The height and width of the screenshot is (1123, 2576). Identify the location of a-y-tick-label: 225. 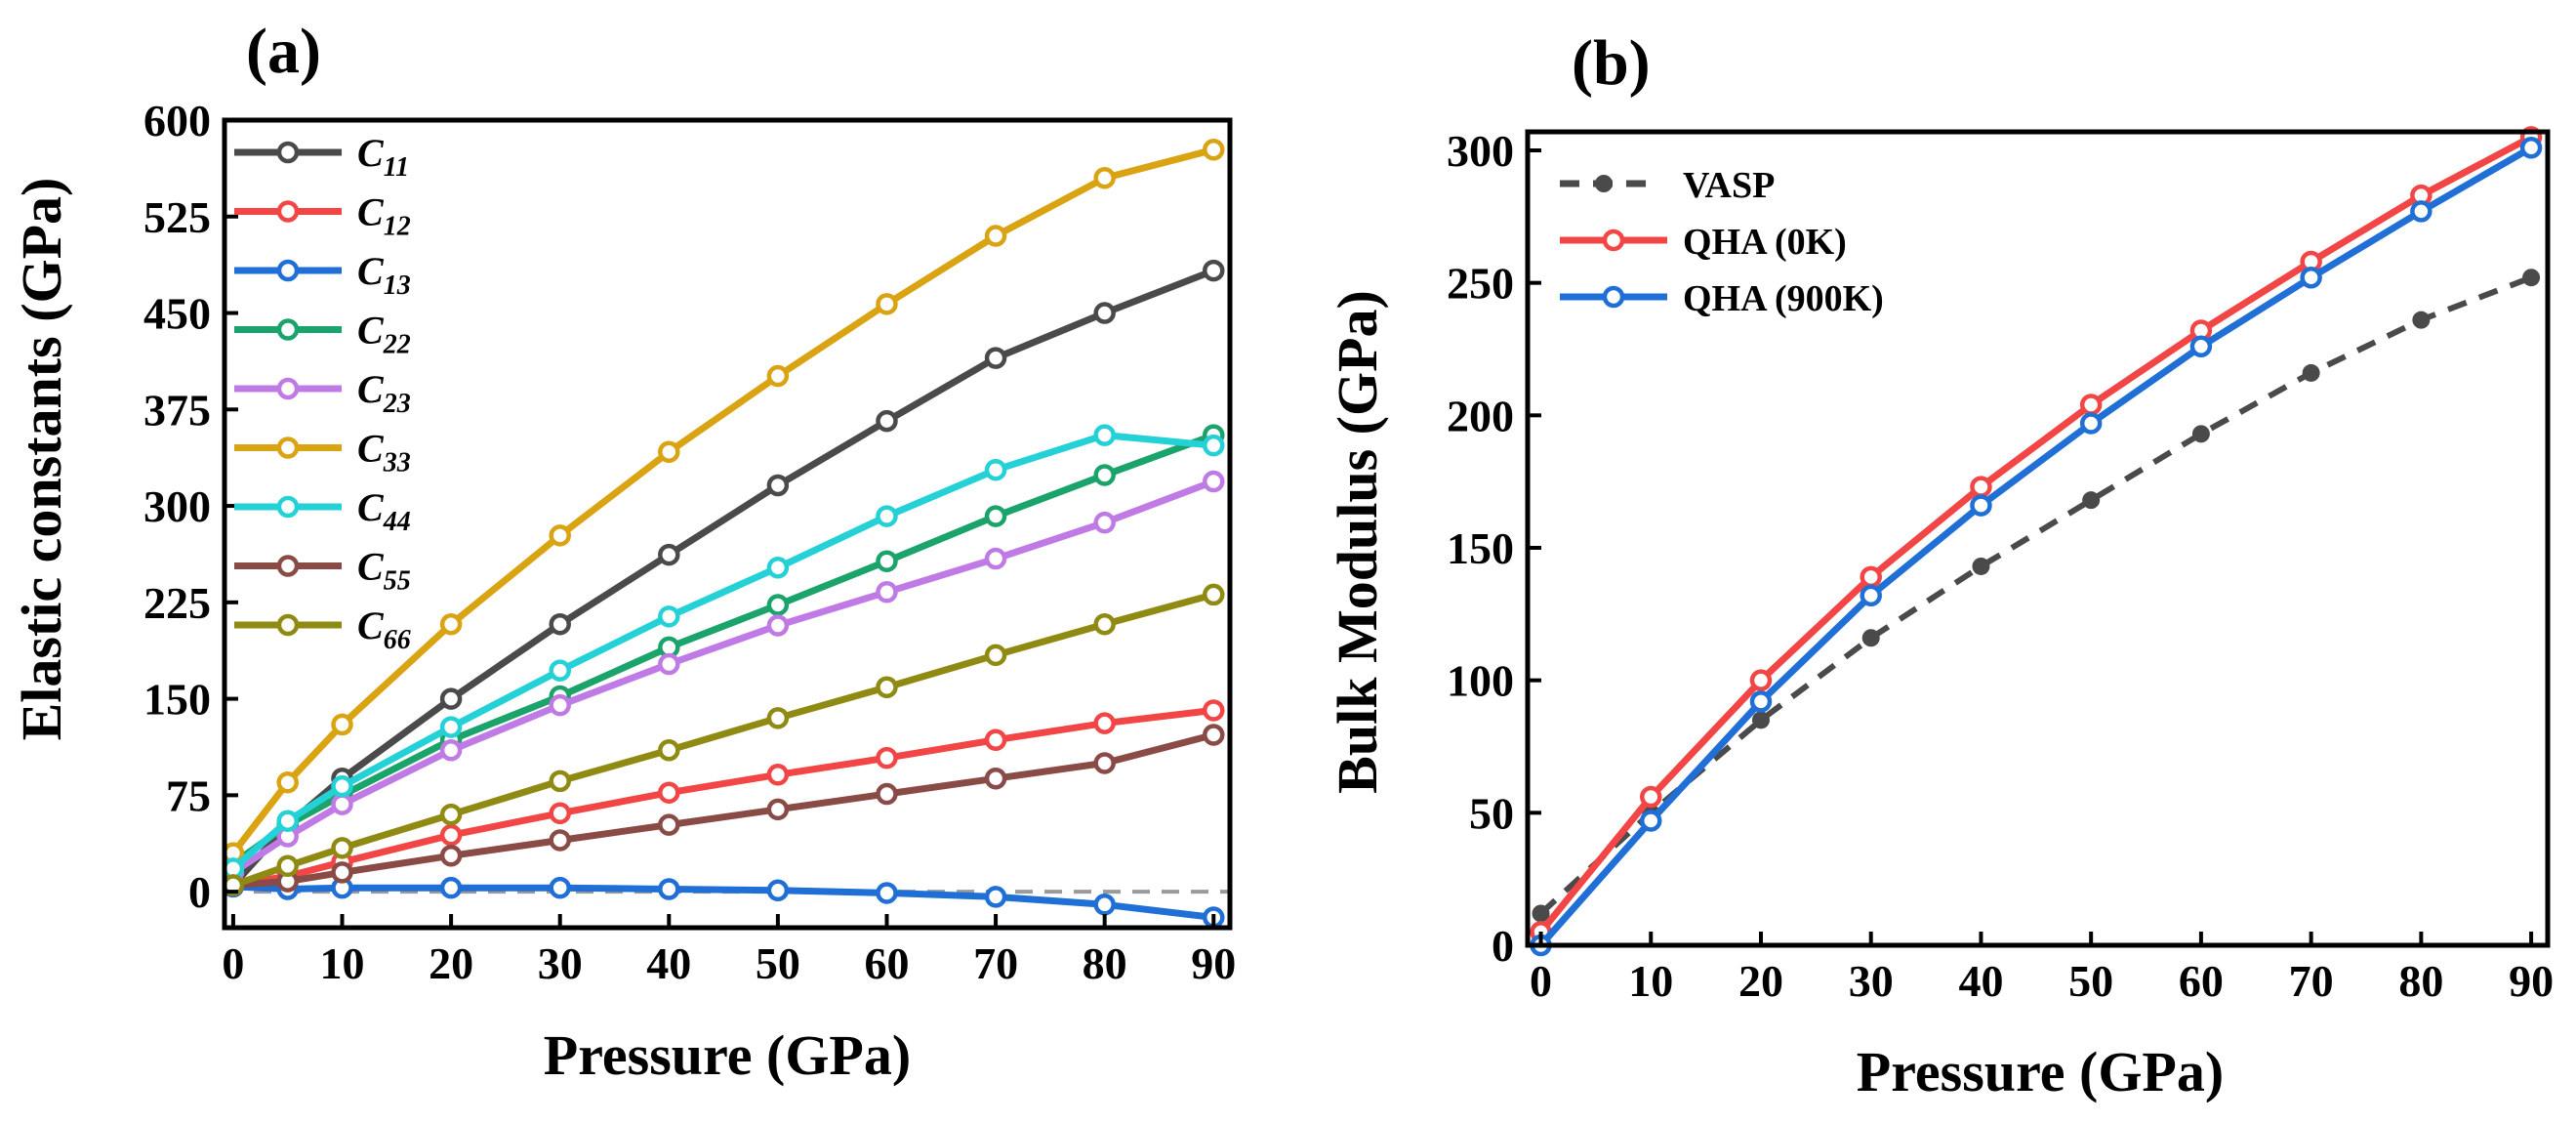
(177, 603).